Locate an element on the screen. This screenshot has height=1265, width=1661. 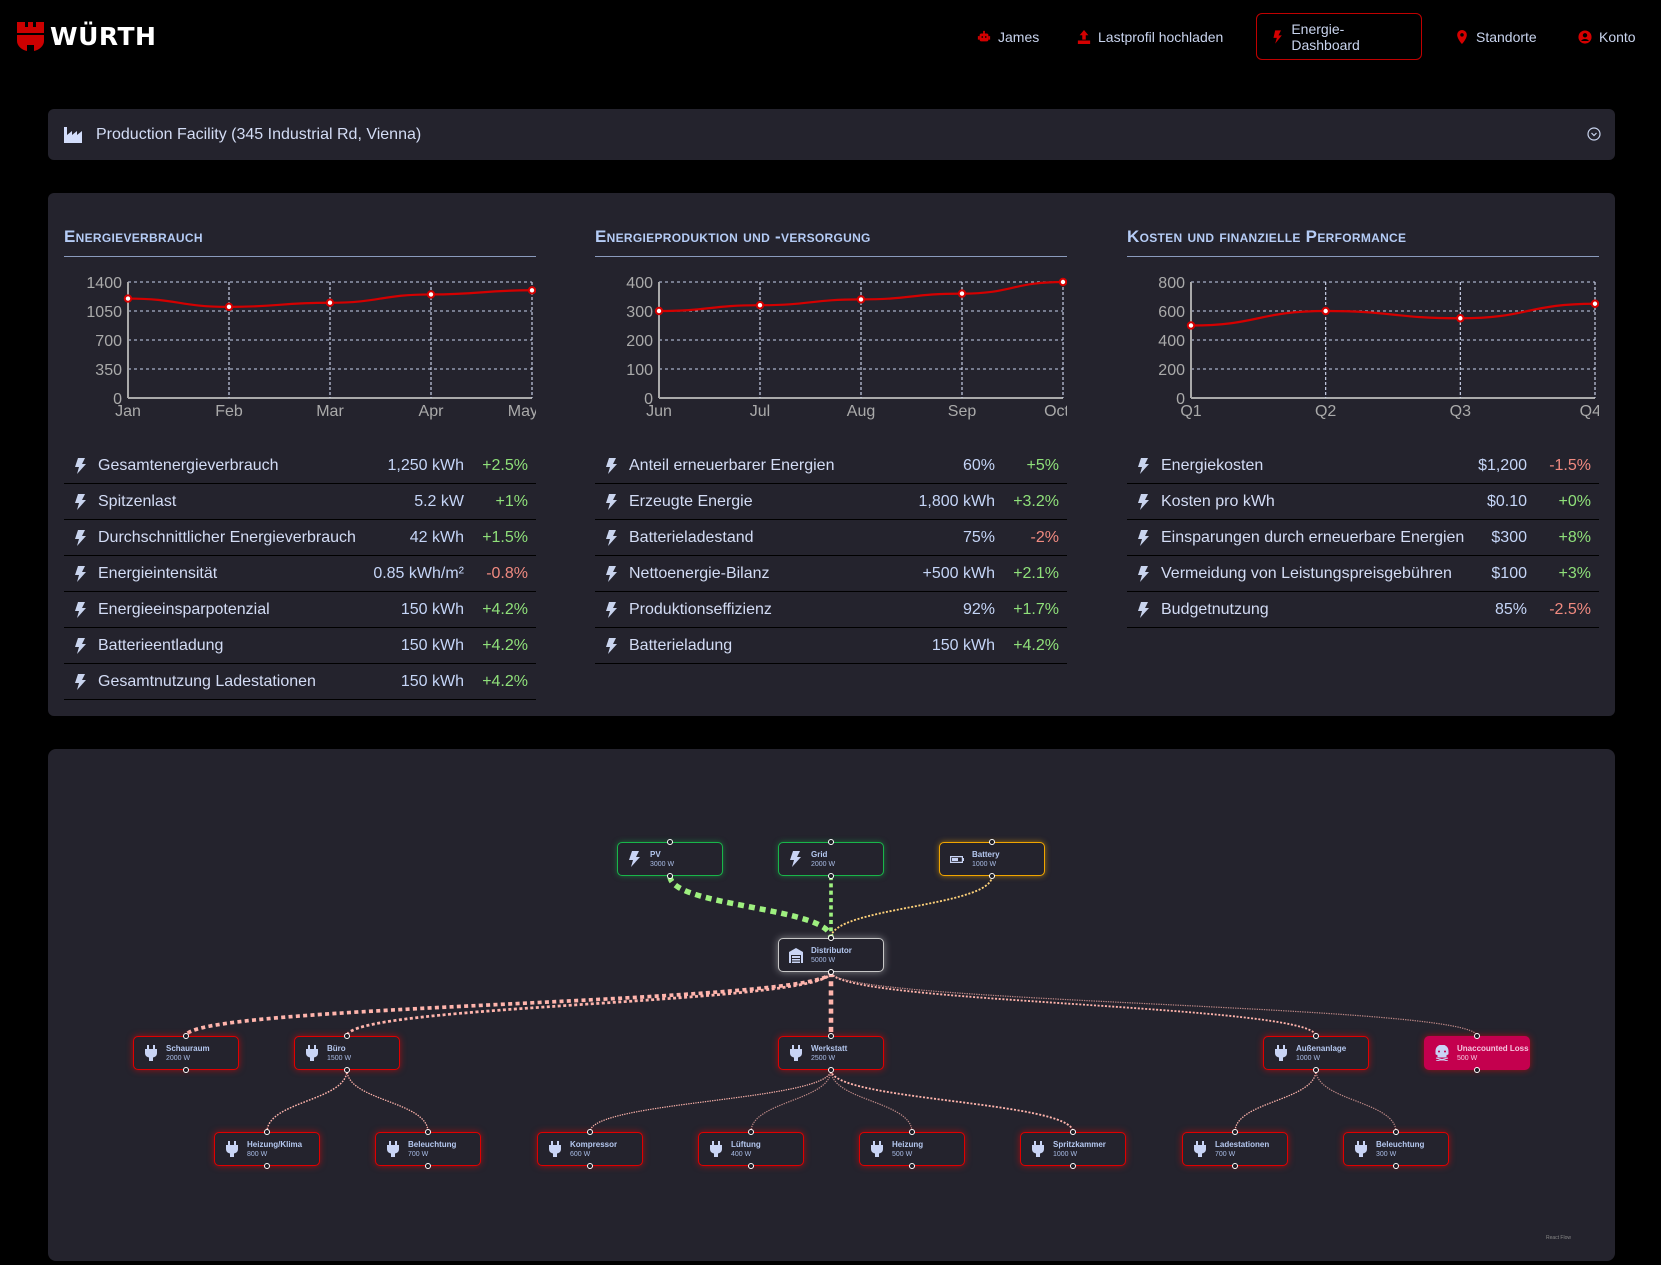
node-value: 800 W is located at coordinates (257, 1154).